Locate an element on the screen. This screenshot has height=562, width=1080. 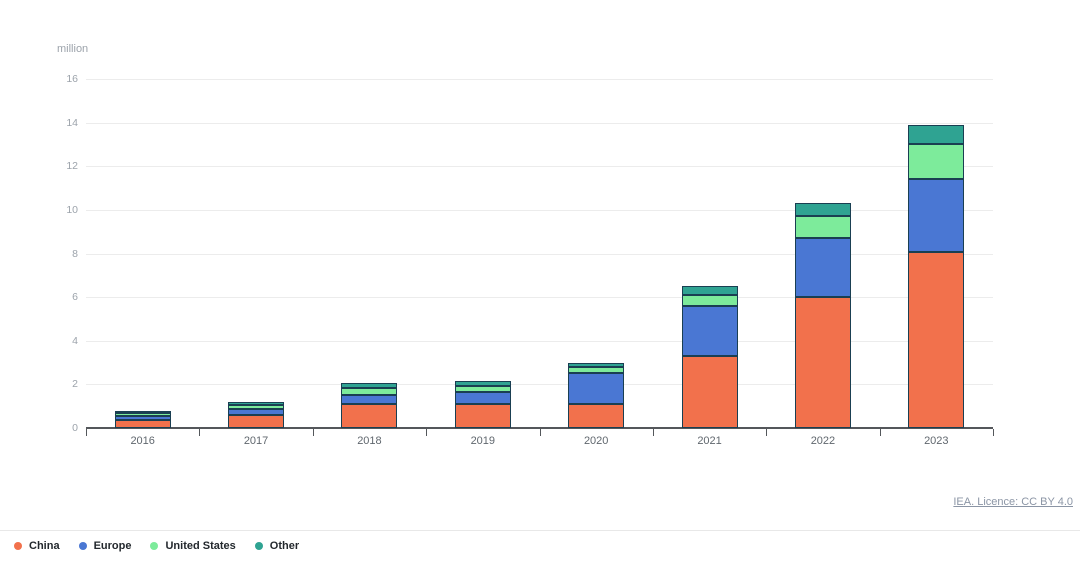
bar-segment-united-states-2021 is located at coordinates (709, 300).